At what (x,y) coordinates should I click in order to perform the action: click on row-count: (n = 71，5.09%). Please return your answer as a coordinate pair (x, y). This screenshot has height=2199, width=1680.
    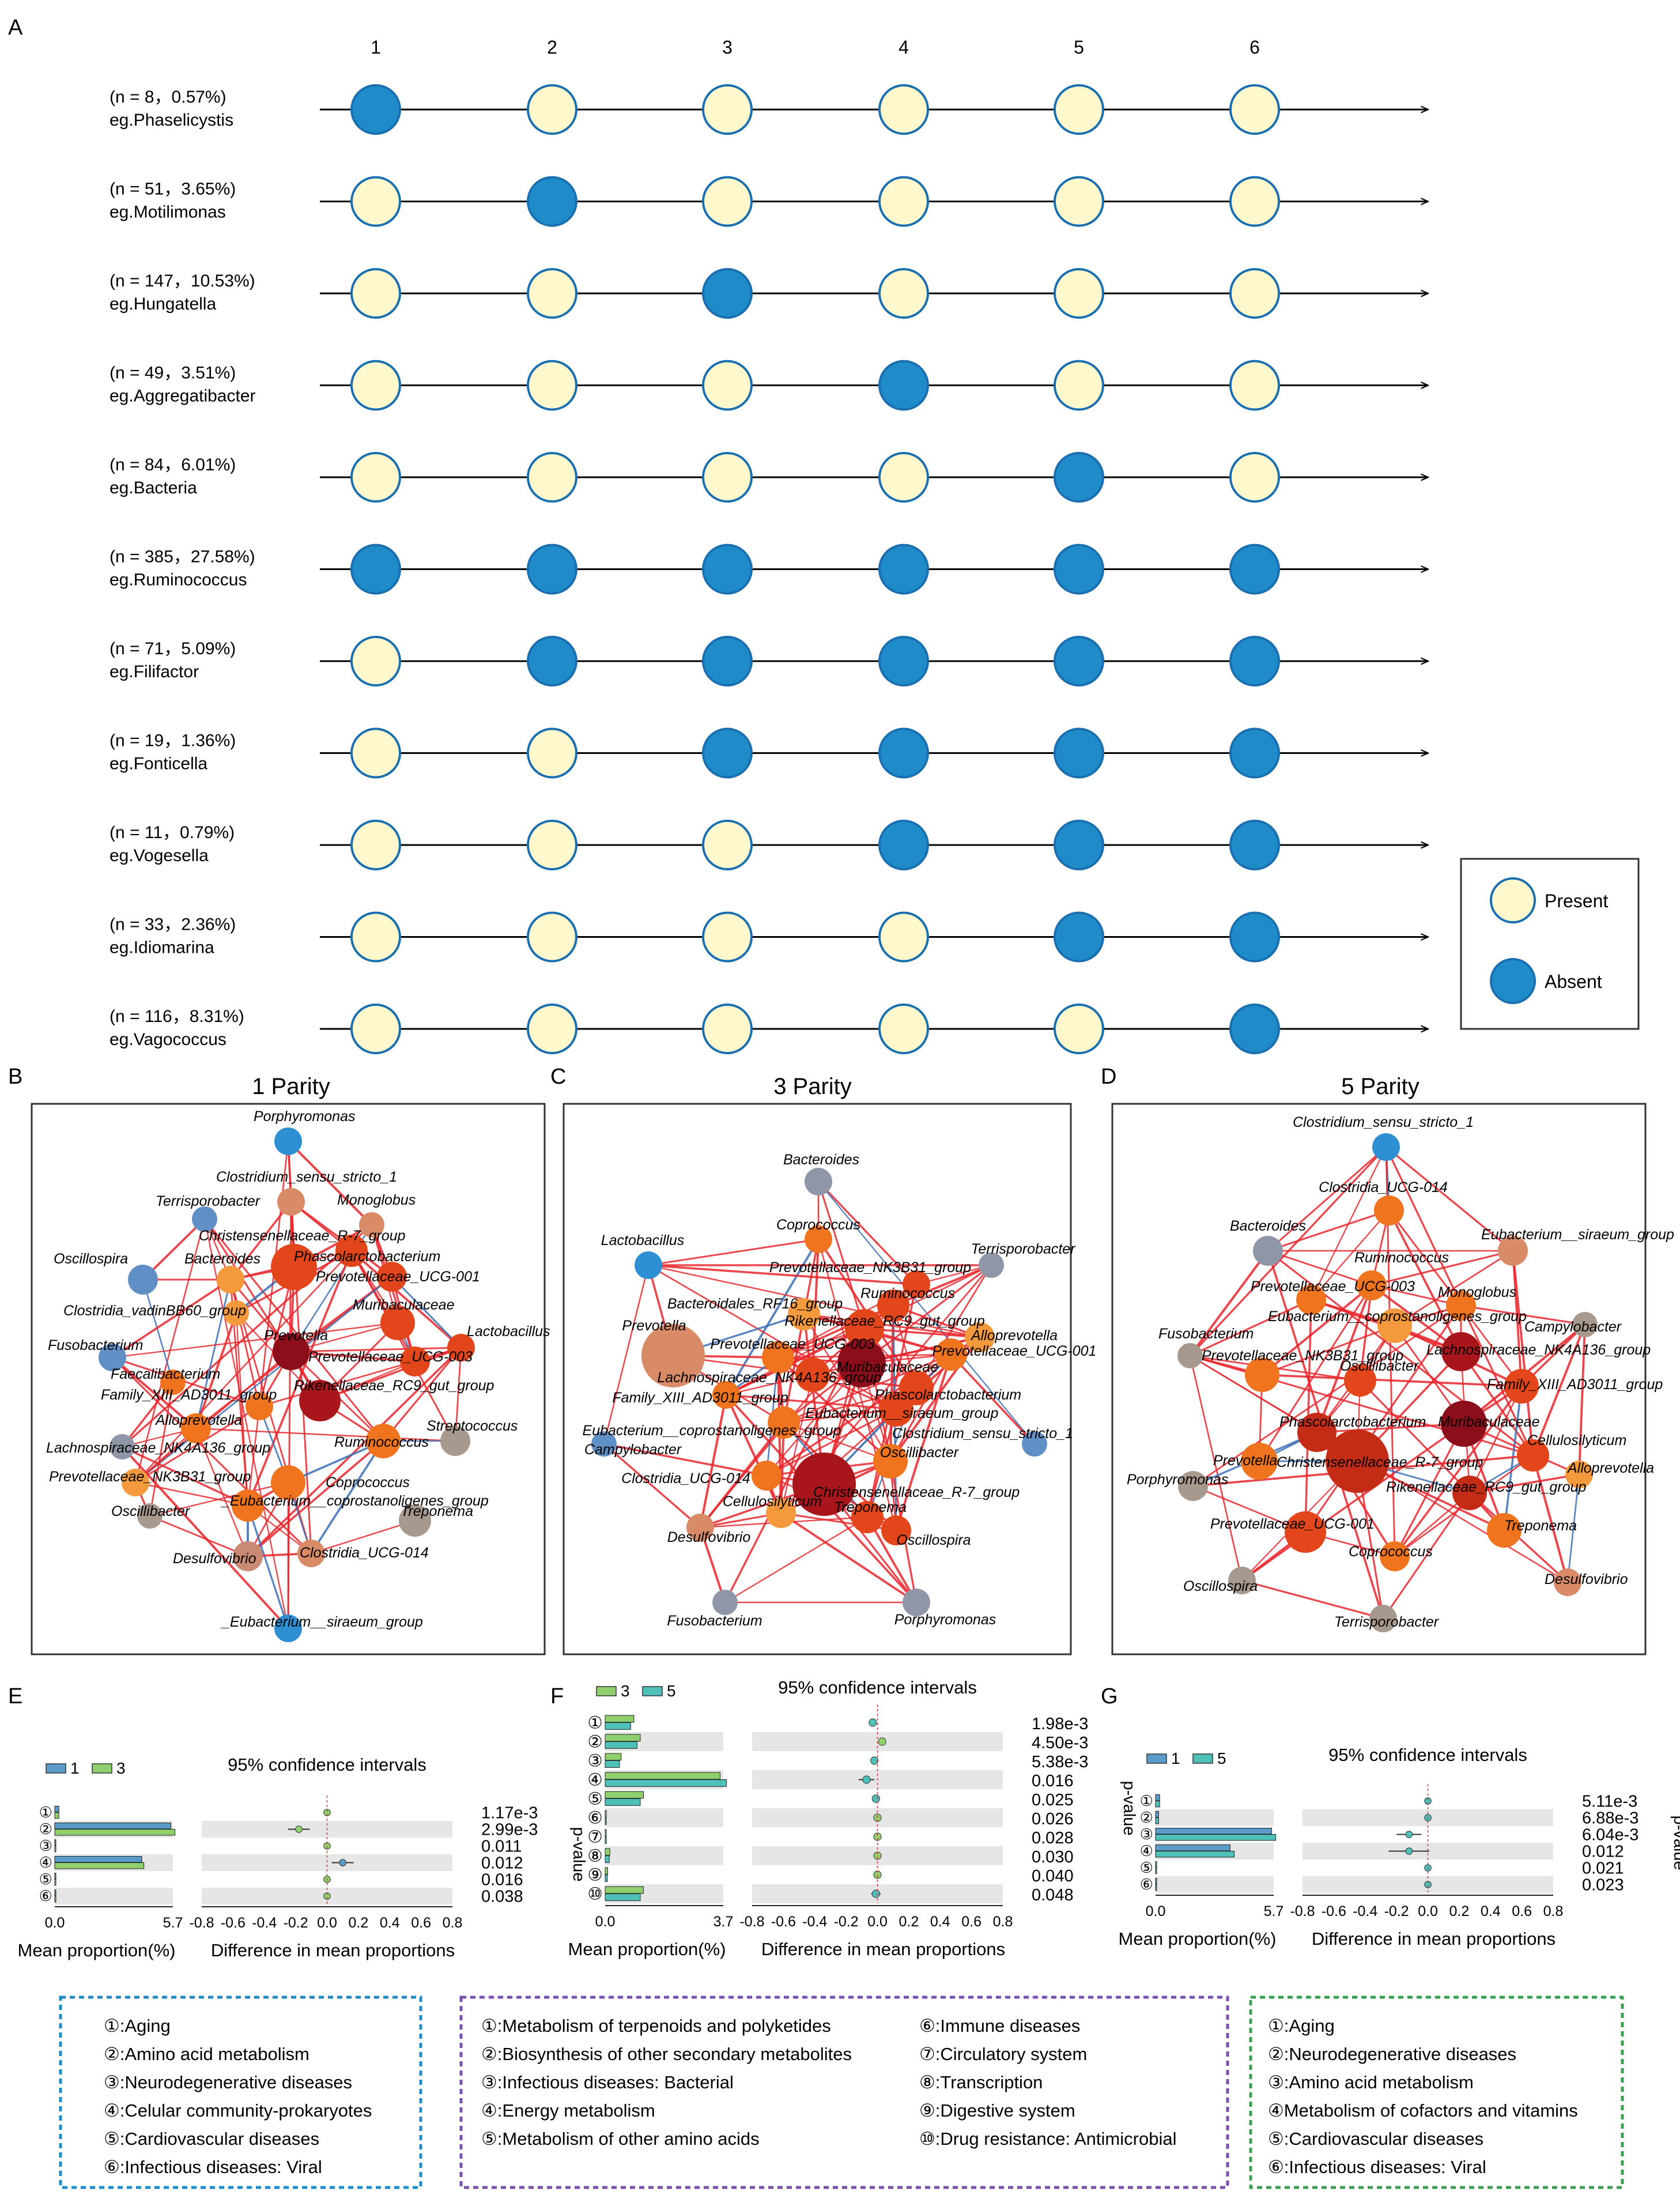
    Looking at the image, I should click on (173, 648).